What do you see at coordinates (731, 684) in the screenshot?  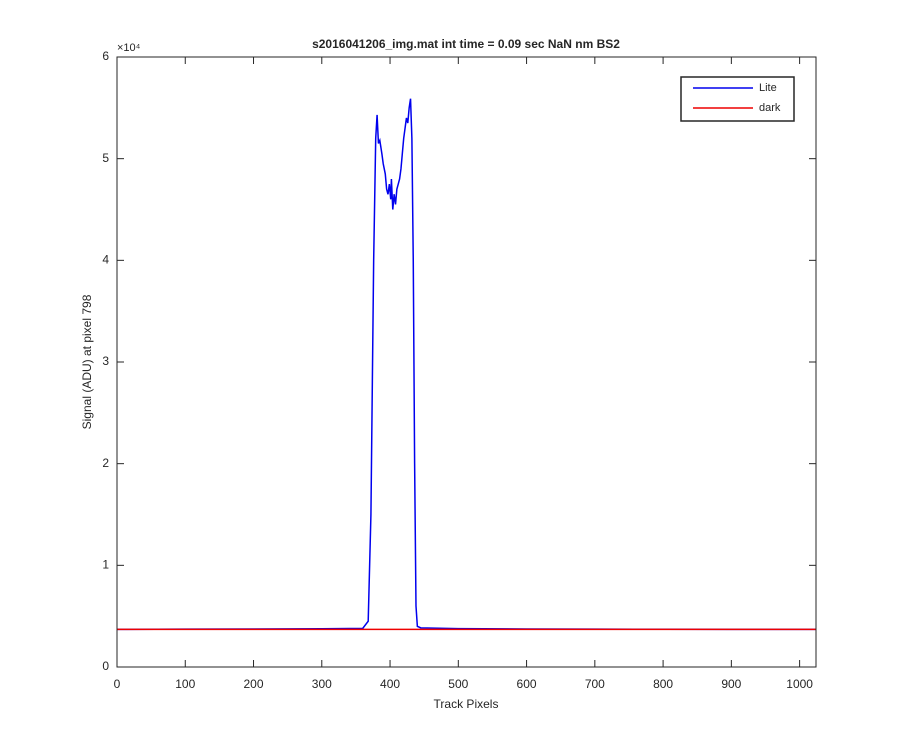 I see `x-tick-label: 900` at bounding box center [731, 684].